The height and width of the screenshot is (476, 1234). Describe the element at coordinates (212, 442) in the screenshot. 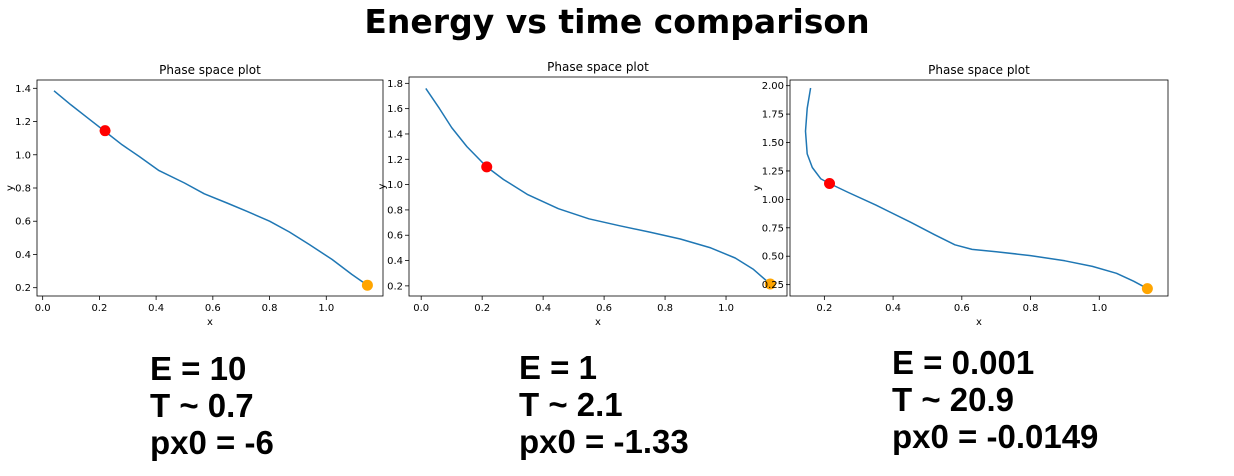

I see `annotation-px0: px0 = -6` at that location.